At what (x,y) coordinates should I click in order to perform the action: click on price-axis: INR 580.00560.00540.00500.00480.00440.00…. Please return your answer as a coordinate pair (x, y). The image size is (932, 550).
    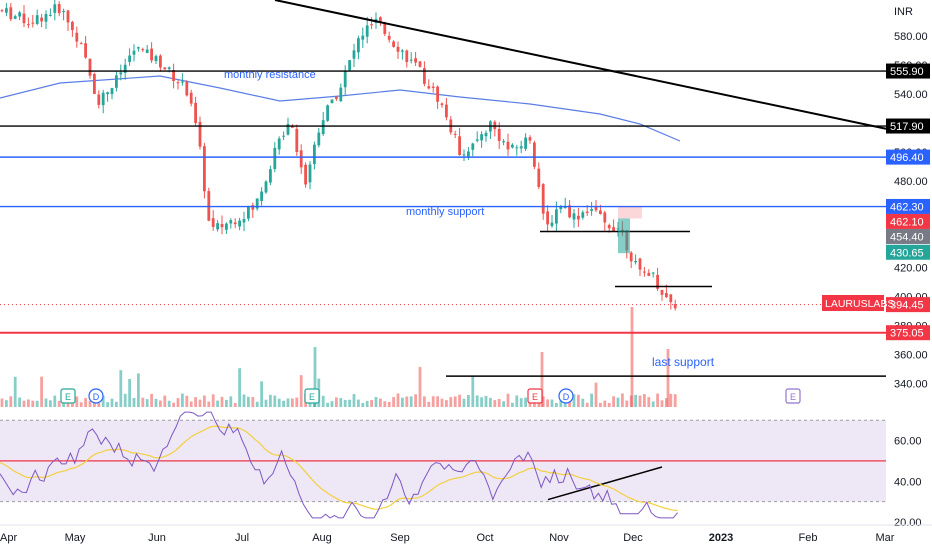
    Looking at the image, I should click on (909, 275).